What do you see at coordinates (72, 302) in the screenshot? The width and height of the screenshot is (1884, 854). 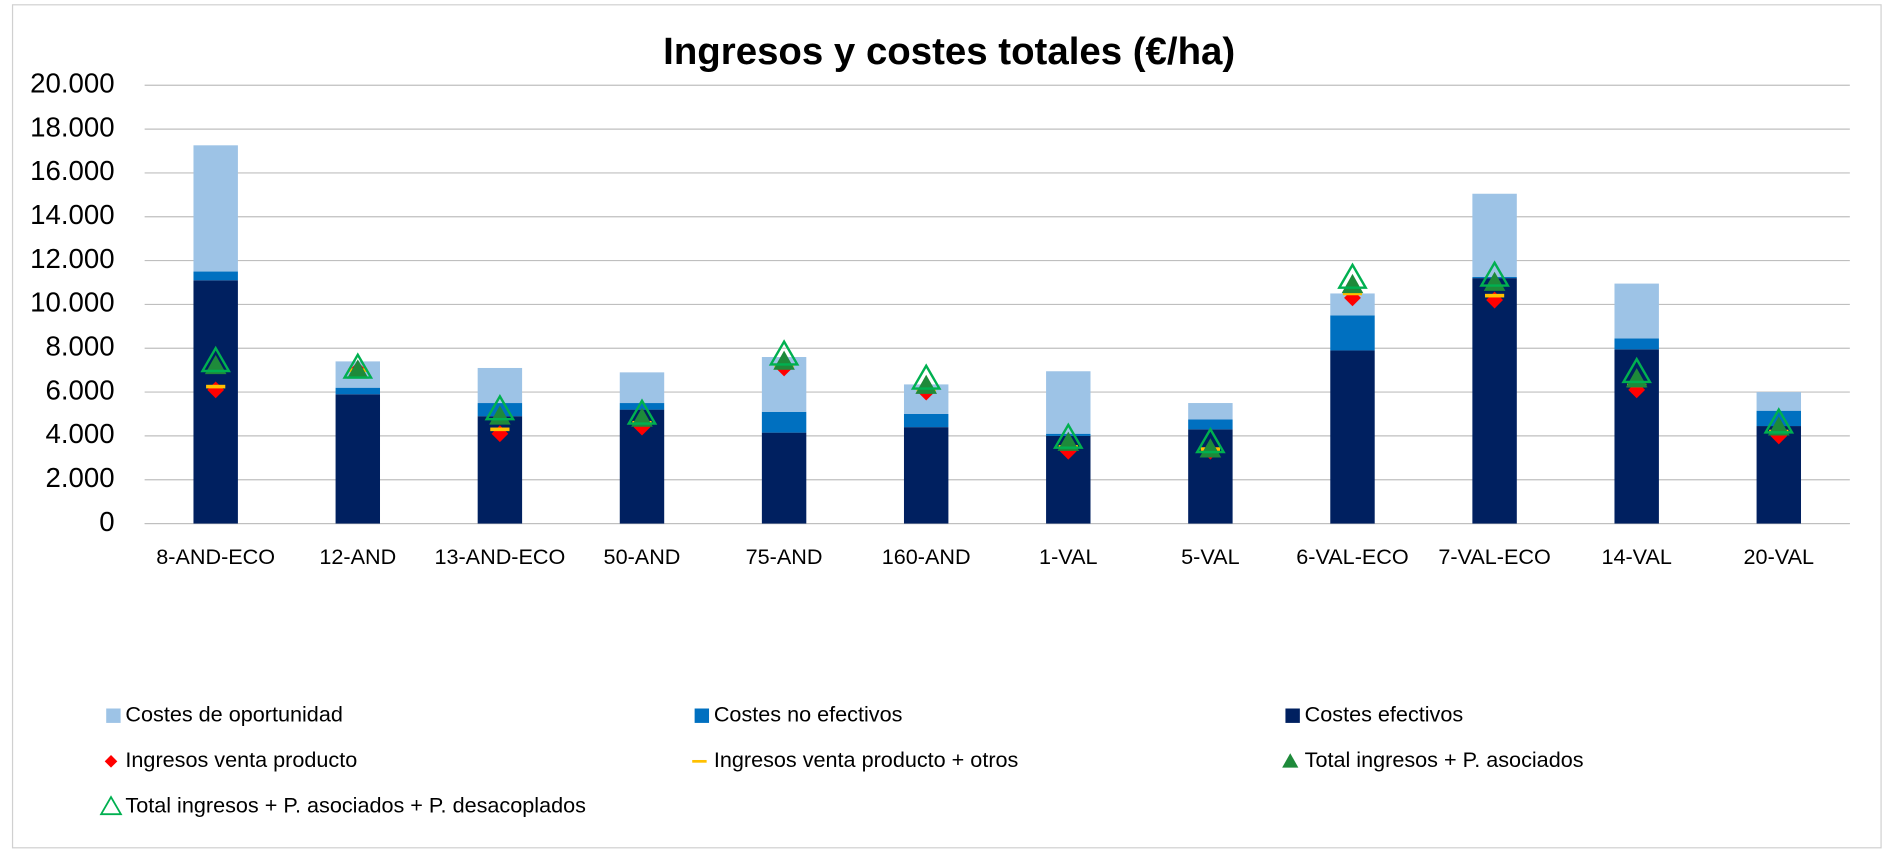 I see `y-tick-label: 10.000` at bounding box center [72, 302].